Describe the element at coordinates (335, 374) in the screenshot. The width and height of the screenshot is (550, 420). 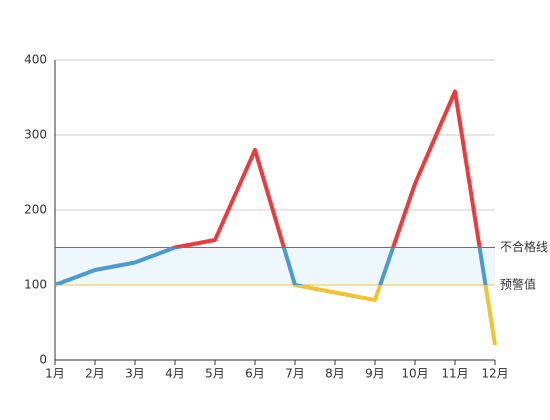
I see `x-tick-label: 8月` at that location.